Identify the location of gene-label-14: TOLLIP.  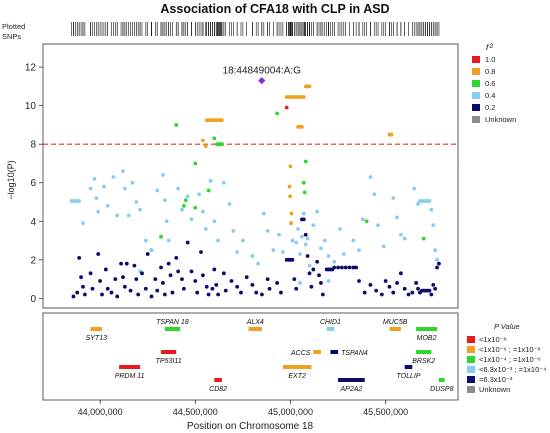
(409, 376).